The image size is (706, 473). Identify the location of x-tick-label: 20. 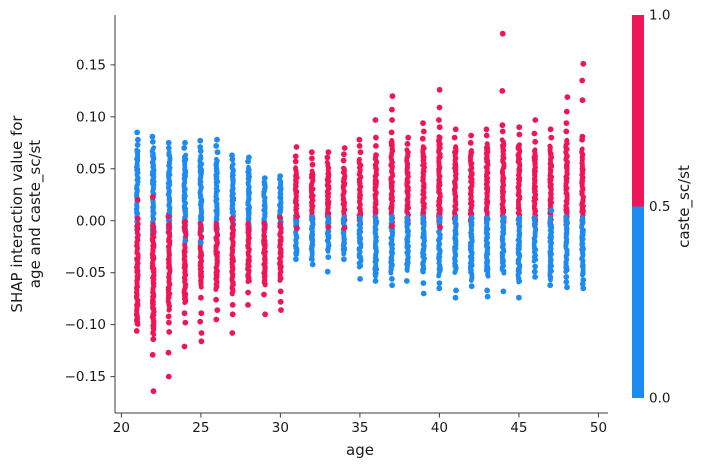
(121, 428).